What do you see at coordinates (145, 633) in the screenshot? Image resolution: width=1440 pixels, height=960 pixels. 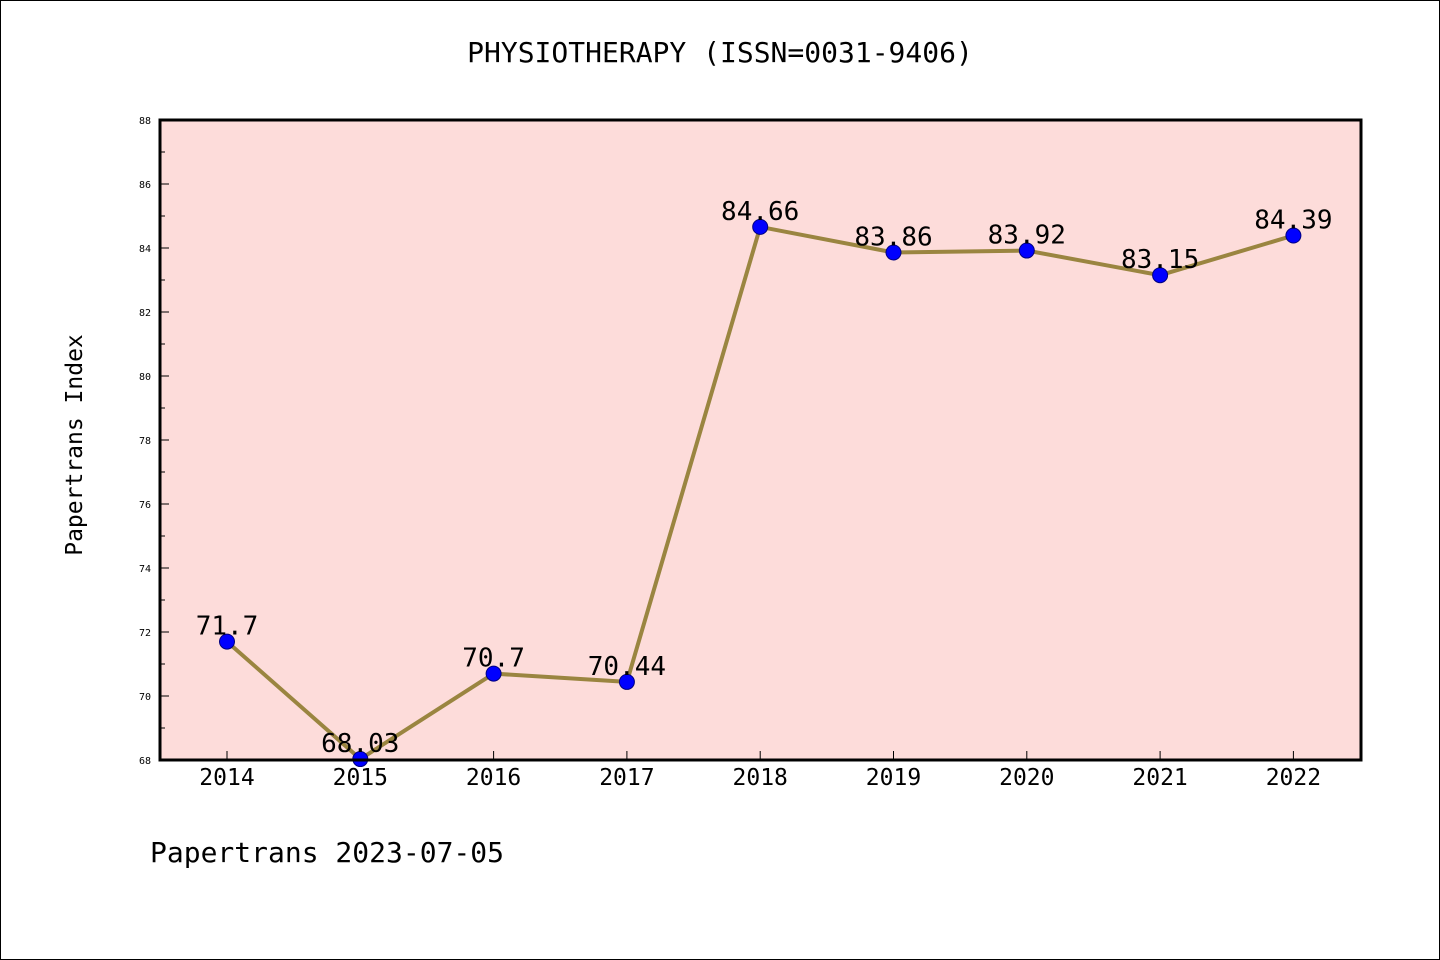 I see `y-tick-label: 72` at bounding box center [145, 633].